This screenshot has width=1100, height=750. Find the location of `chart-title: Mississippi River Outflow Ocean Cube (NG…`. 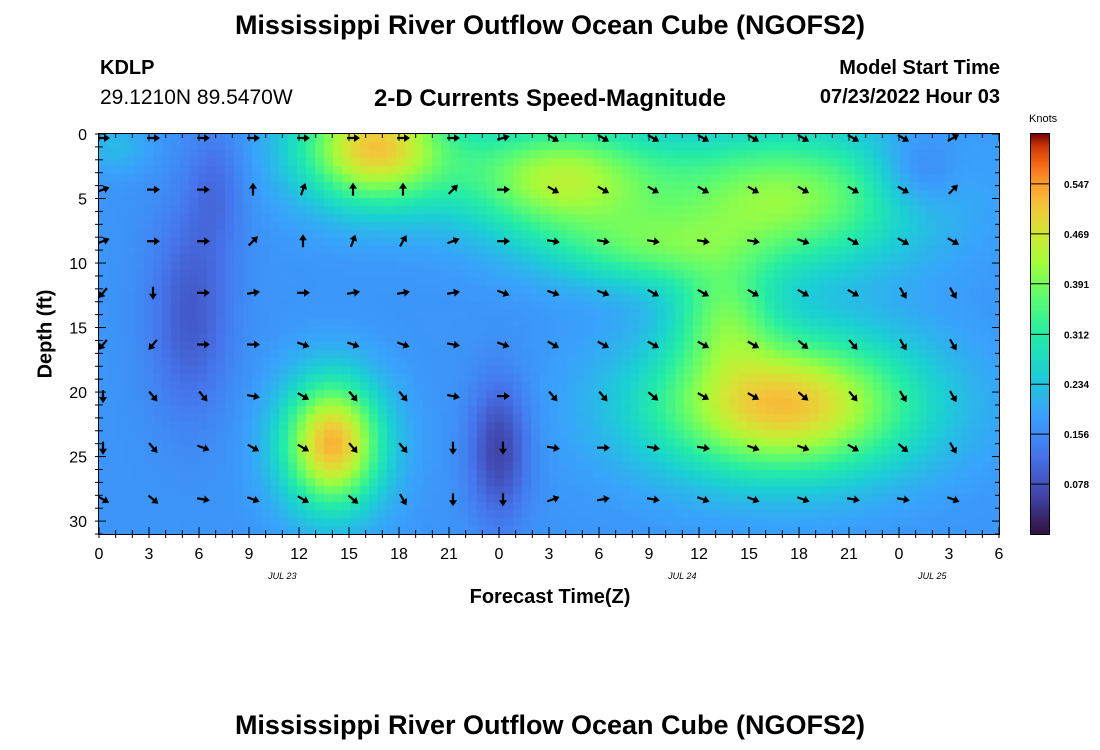

chart-title: Mississippi River Outflow Ocean Cube (NG… is located at coordinates (550, 25).